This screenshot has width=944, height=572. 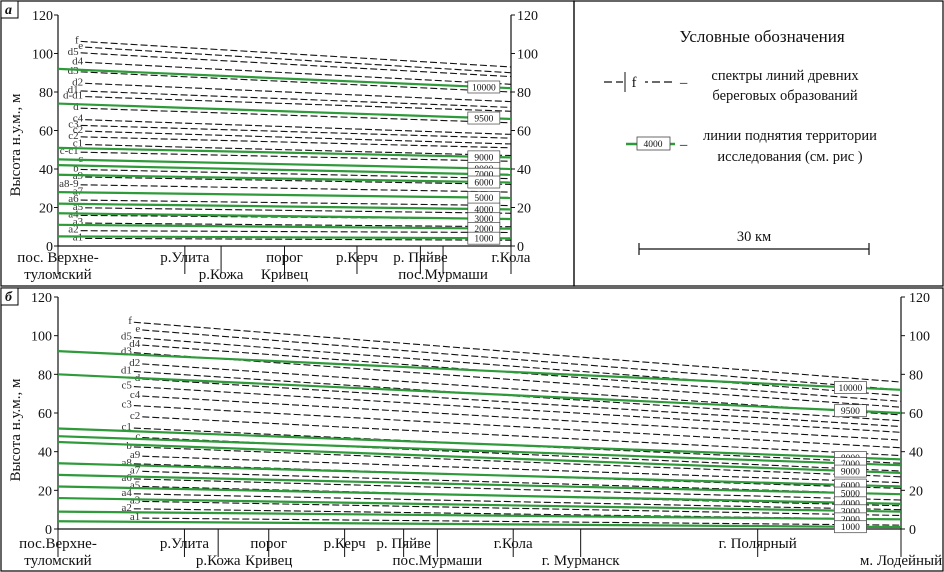 I want to click on shoreline-spectrum-label: f, so click(x=130, y=321).